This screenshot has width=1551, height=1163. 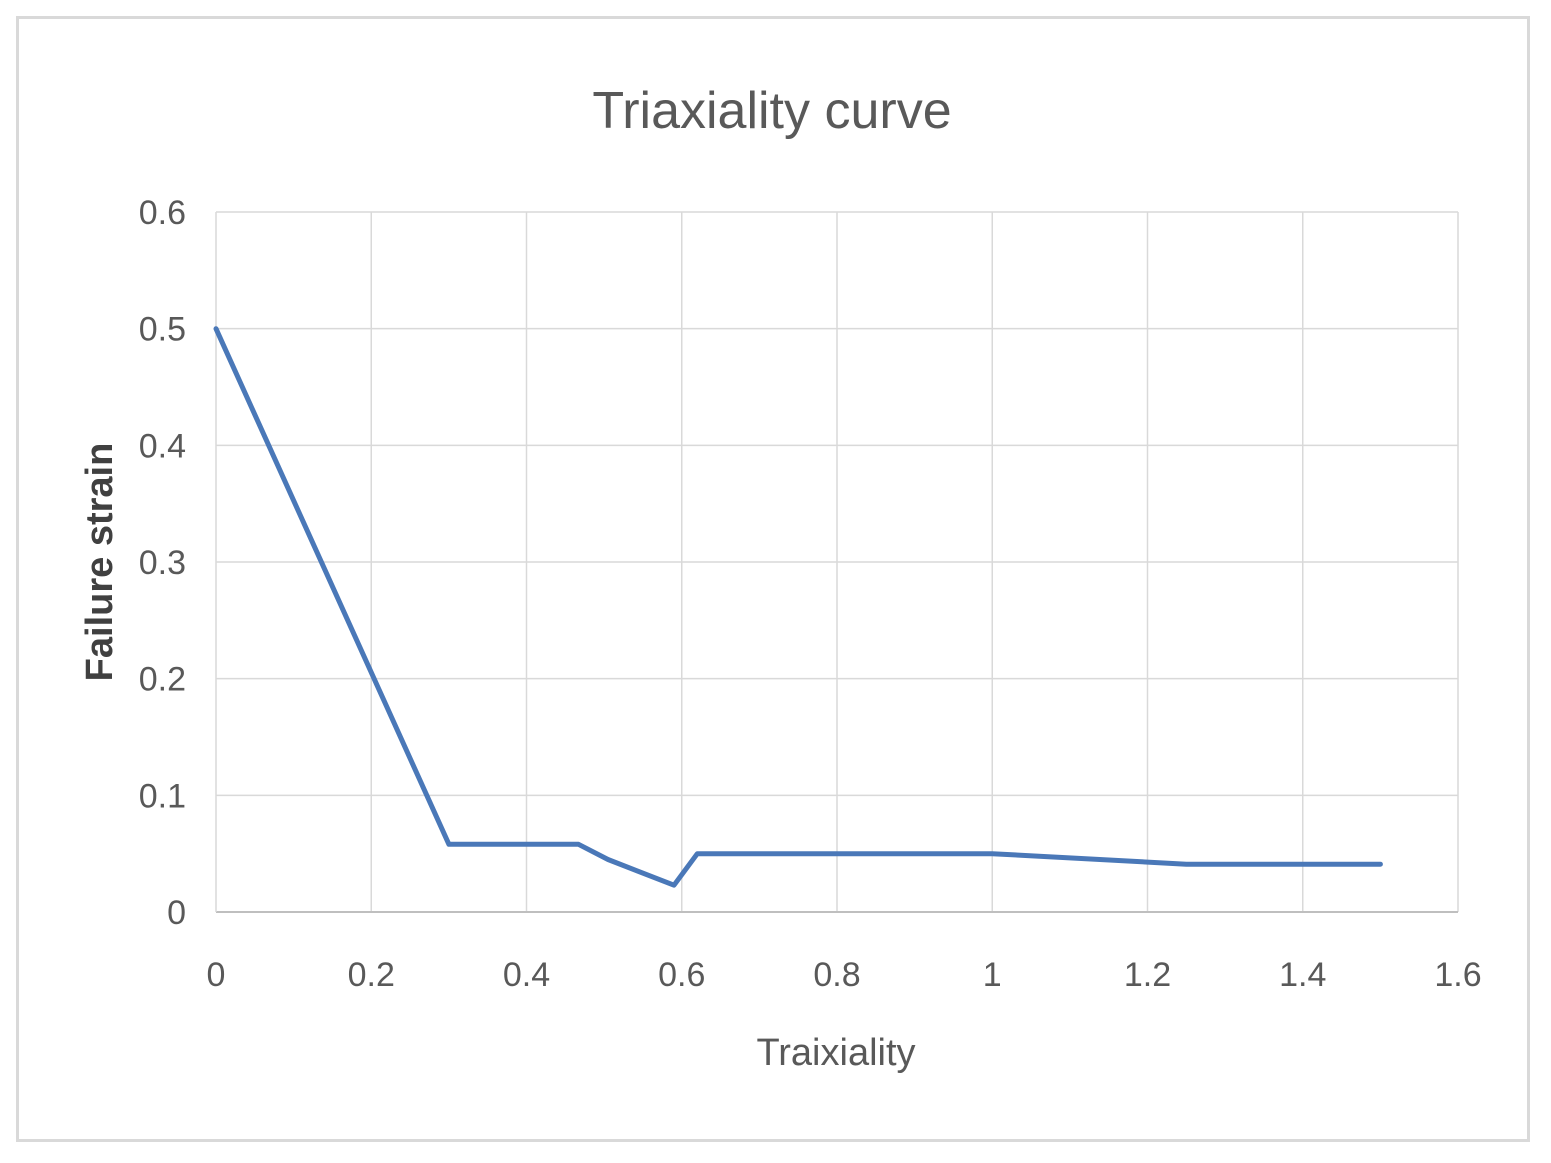 I want to click on x-tick-label: 0, so click(x=216, y=975).